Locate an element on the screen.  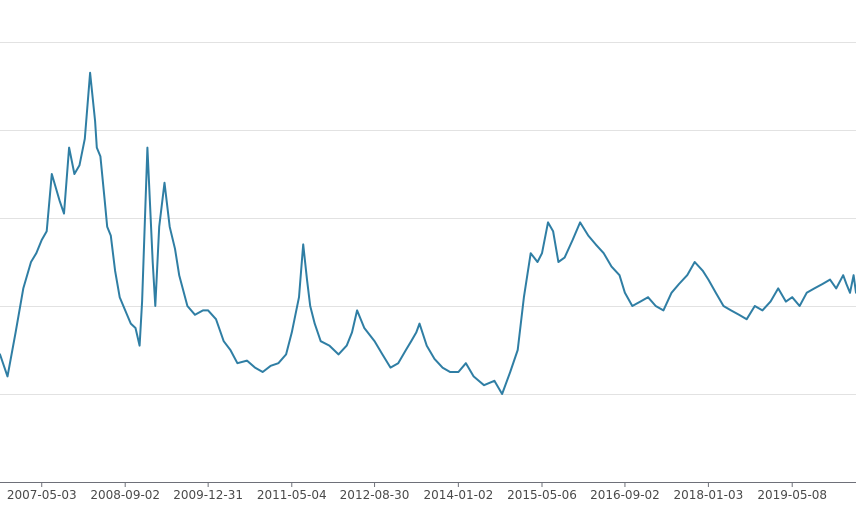
x-tick-label: 2014-01-02 is located at coordinates (458, 495).